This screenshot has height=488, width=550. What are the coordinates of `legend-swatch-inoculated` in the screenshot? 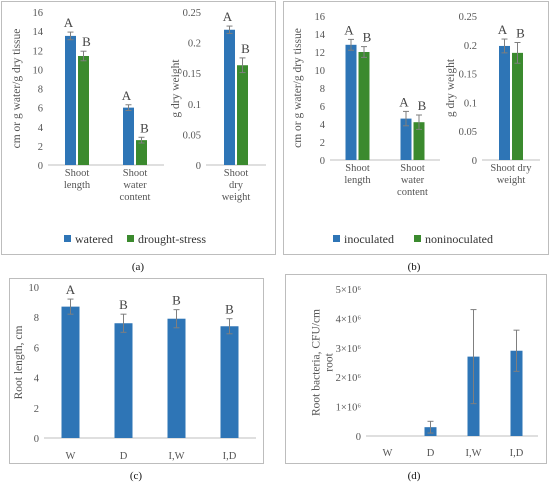 It's located at (336, 238).